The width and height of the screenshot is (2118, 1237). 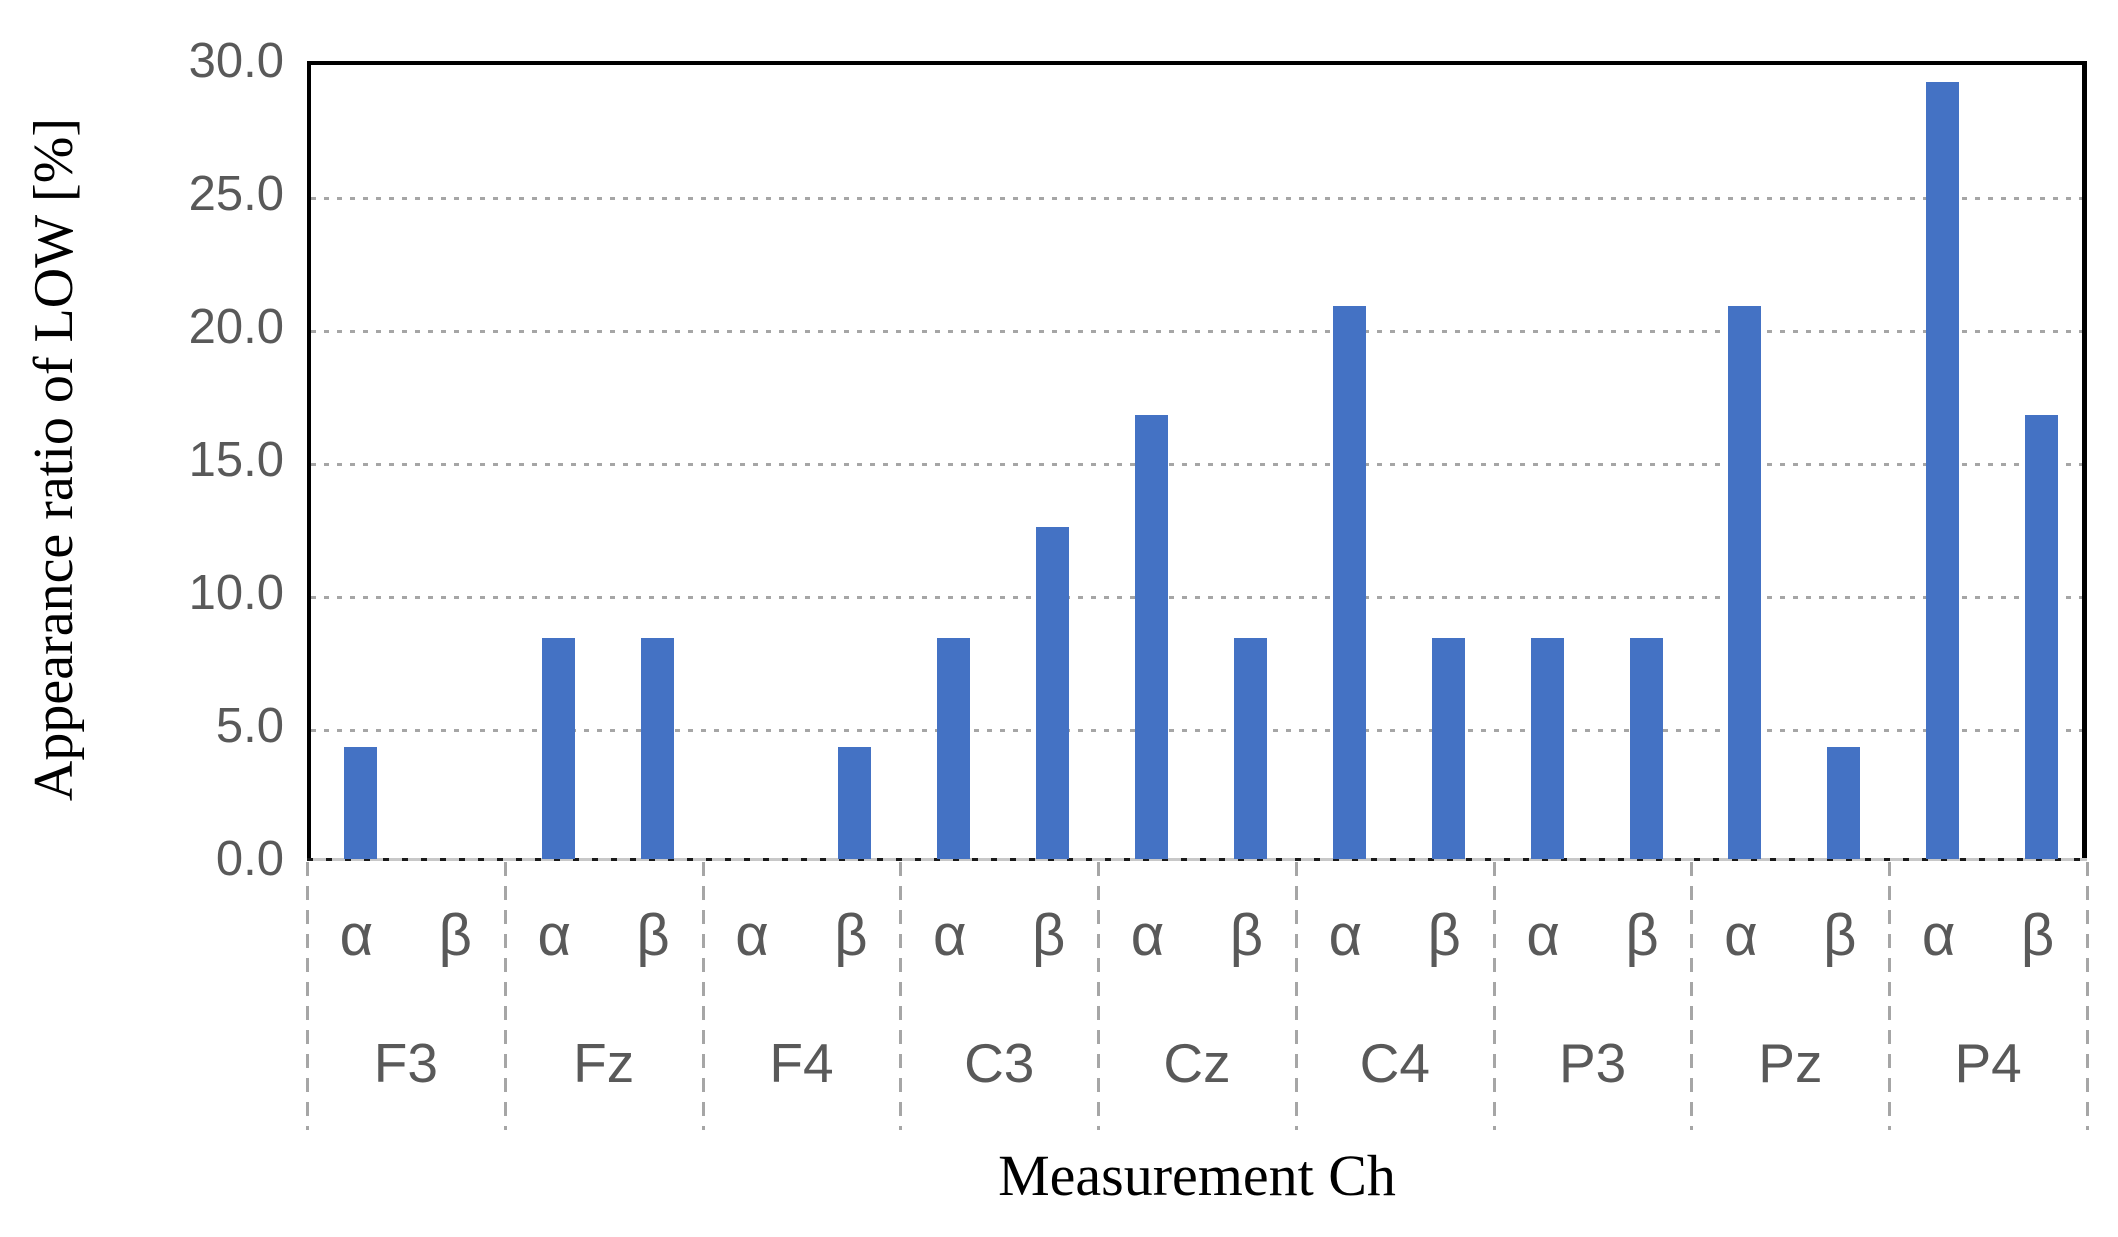 I want to click on bar-P3-beta, so click(x=1646, y=748).